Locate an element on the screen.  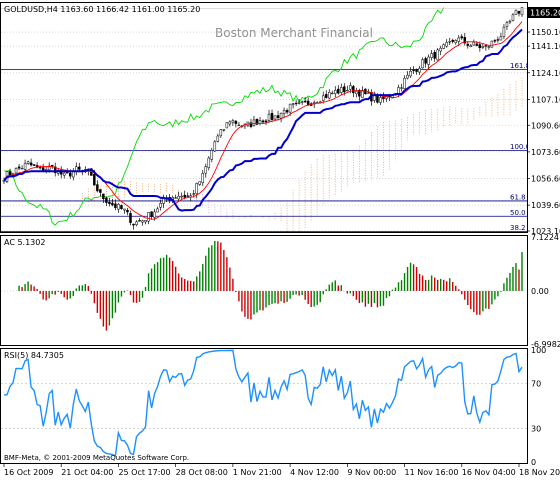
price-axis-label: 1090.60 is located at coordinates (545, 125).